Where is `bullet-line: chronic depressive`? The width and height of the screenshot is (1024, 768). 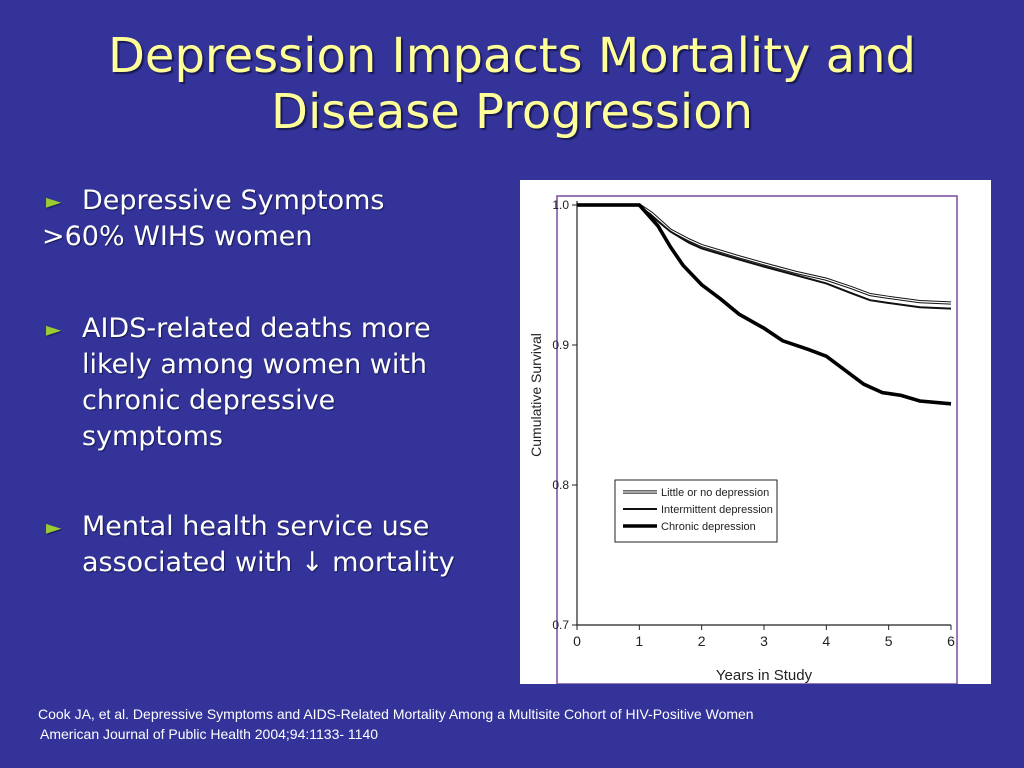 bullet-line: chronic depressive is located at coordinates (209, 400).